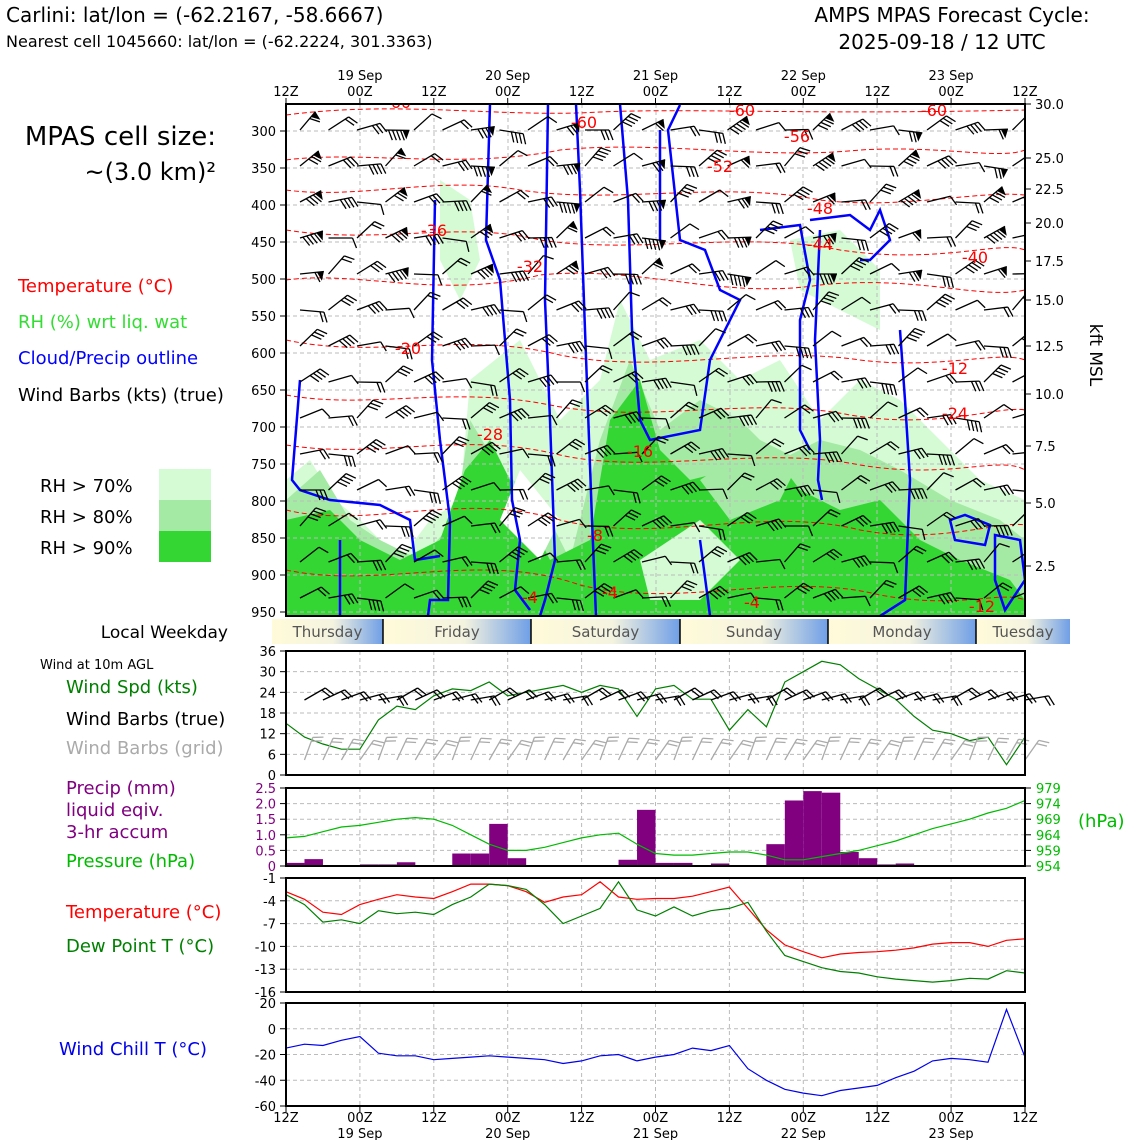  I want to click on pressure-tick-label: 700, so click(263, 428).